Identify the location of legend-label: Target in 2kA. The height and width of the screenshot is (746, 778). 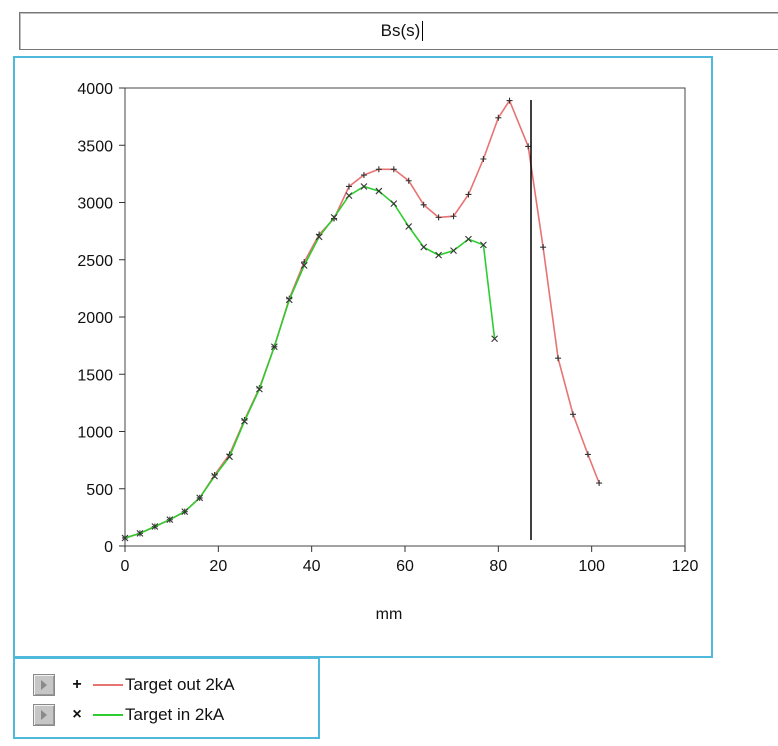
(175, 714).